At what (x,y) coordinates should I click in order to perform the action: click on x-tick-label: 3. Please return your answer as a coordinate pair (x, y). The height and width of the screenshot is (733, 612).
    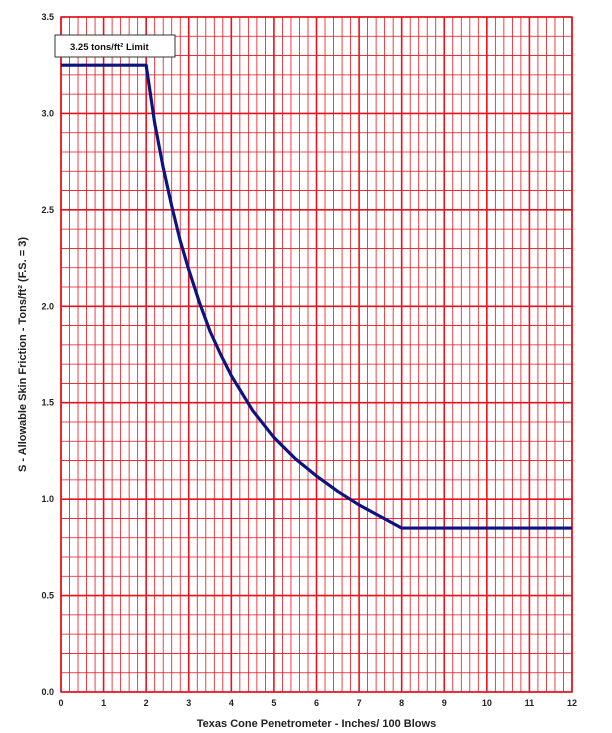
    Looking at the image, I should click on (188, 703).